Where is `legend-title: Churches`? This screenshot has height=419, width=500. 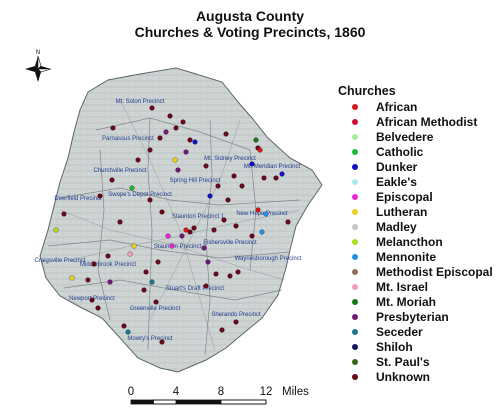
legend-title: Churches is located at coordinates (367, 91).